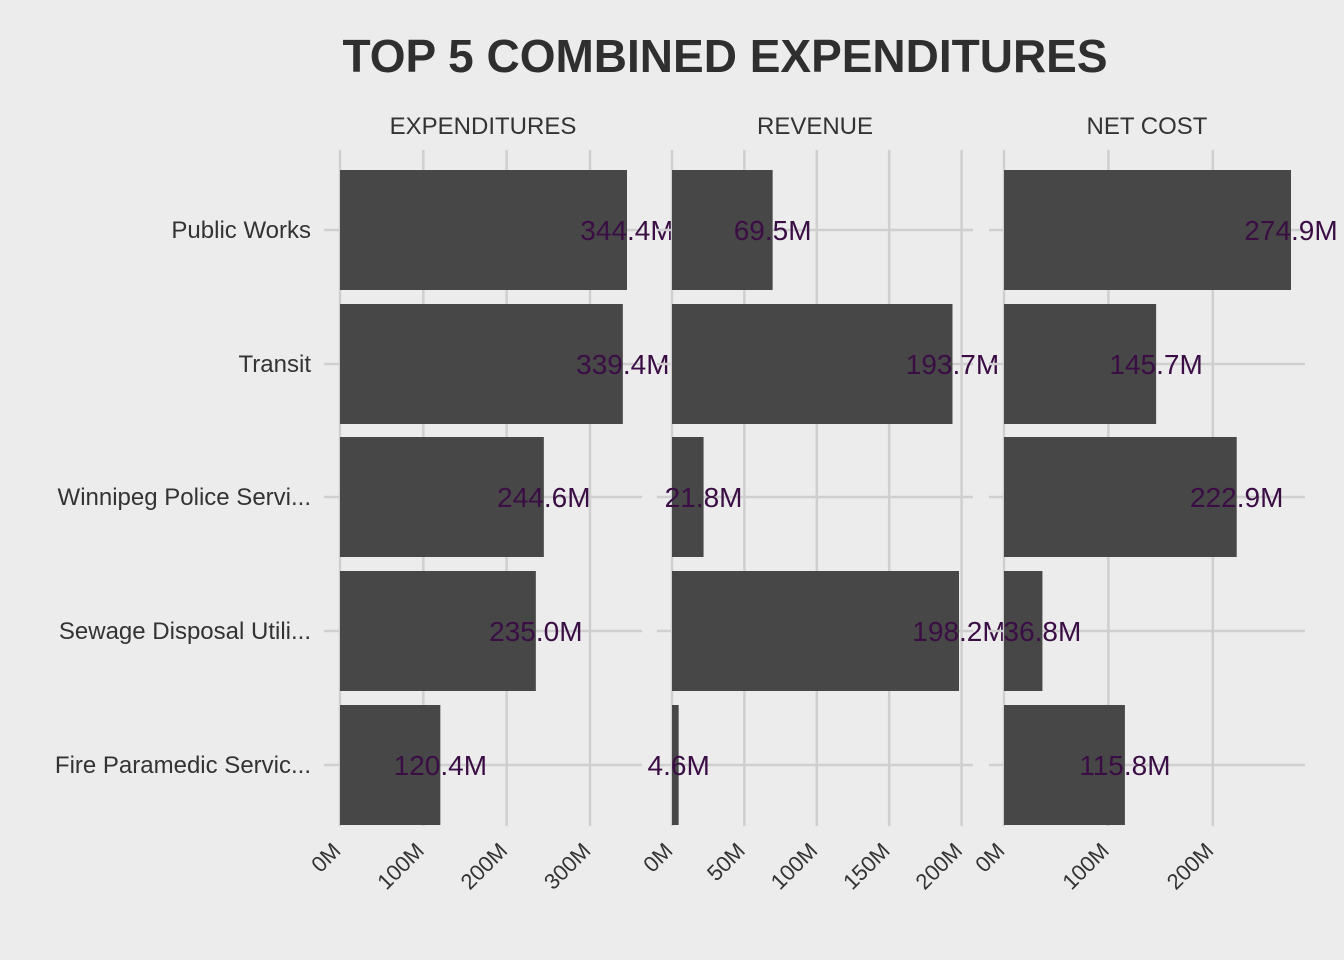 This screenshot has width=1344, height=960. What do you see at coordinates (1147, 126) in the screenshot?
I see `facet-label: NET COST` at bounding box center [1147, 126].